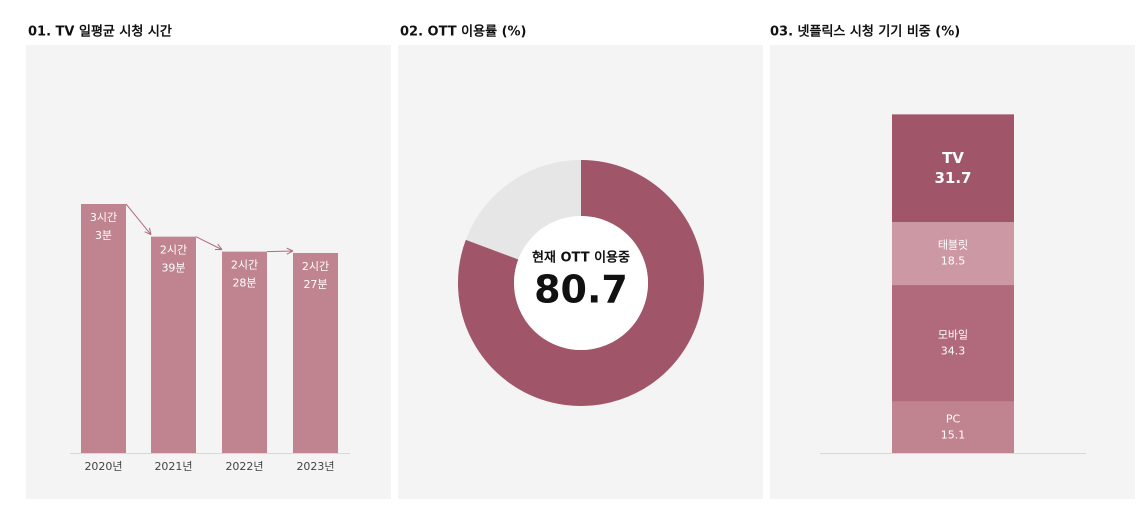 The width and height of the screenshot is (1143, 522). What do you see at coordinates (953, 158) in the screenshot?
I see `segment-label: TV` at bounding box center [953, 158].